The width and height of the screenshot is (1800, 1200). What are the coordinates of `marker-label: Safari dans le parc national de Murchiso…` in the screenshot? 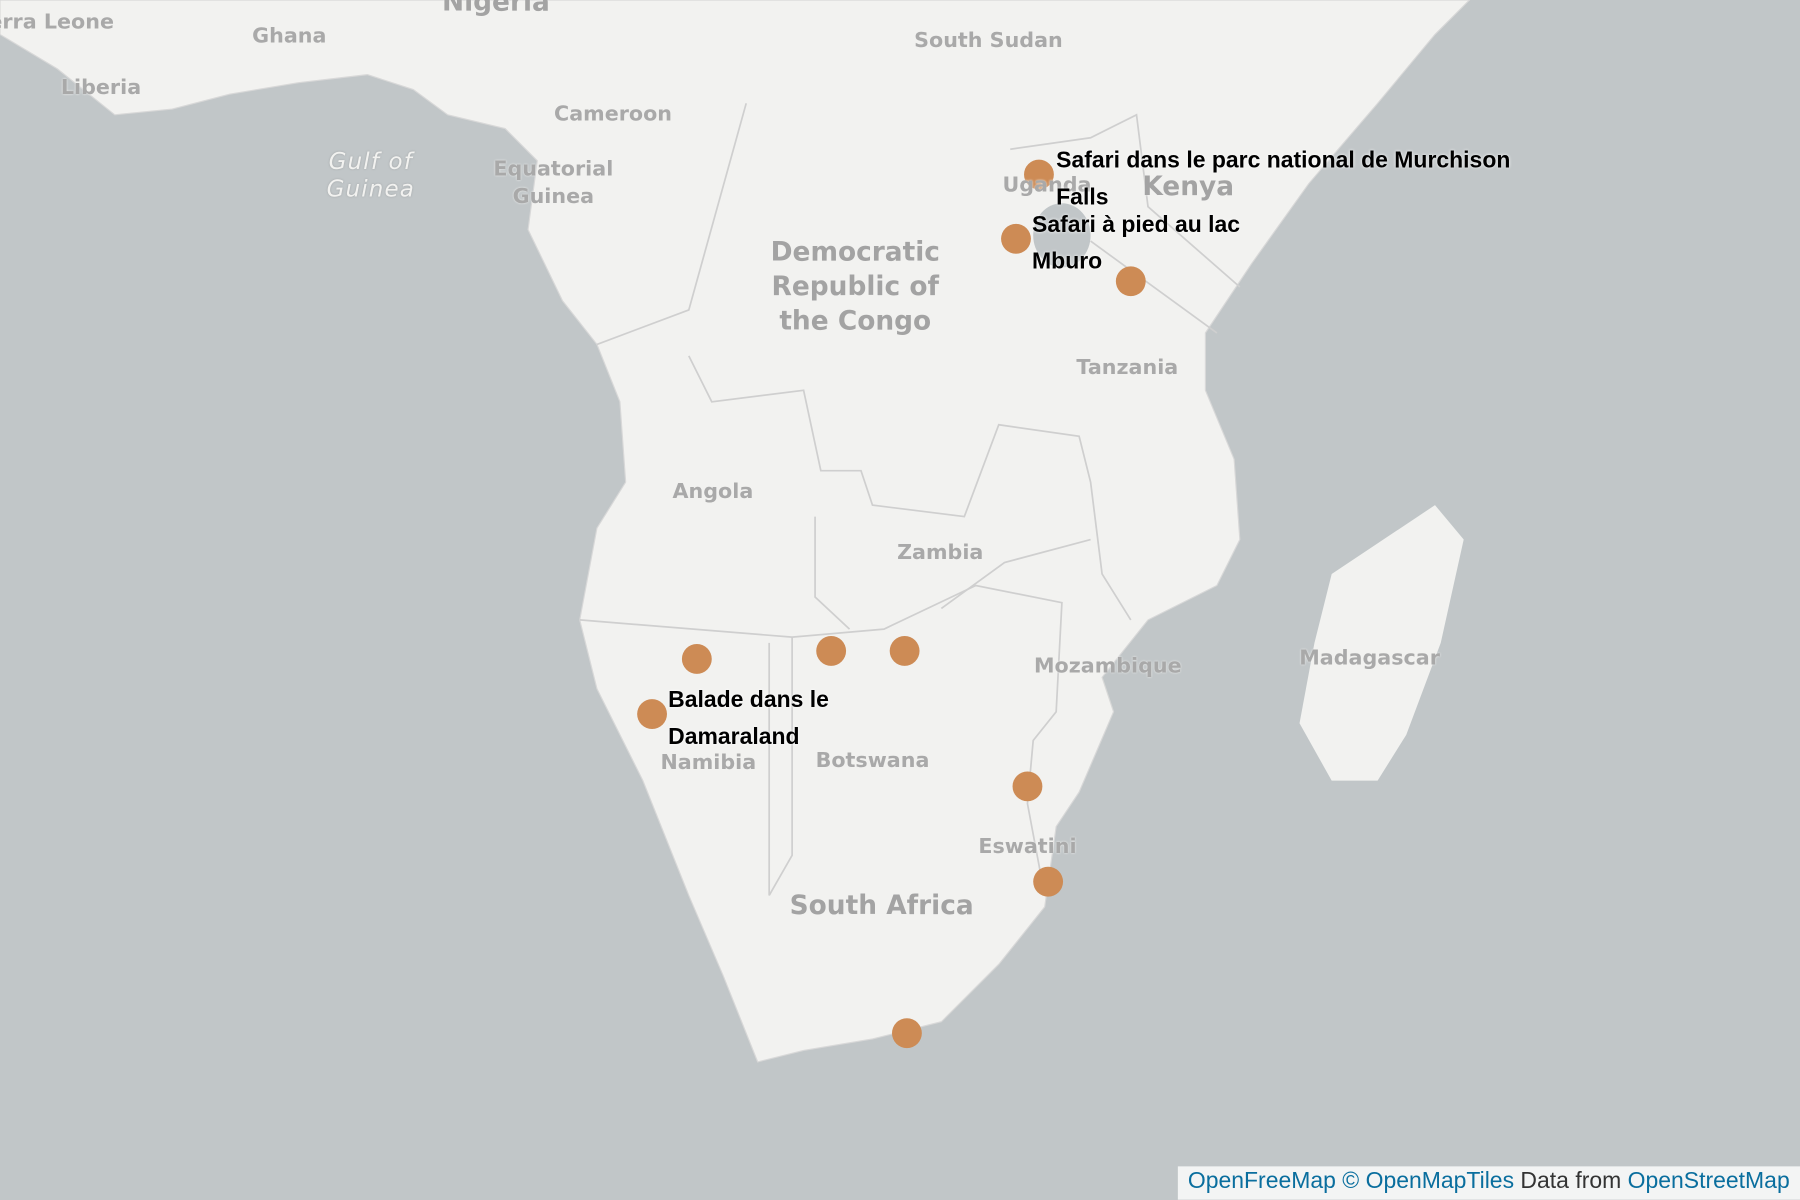 It's located at (1283, 179).